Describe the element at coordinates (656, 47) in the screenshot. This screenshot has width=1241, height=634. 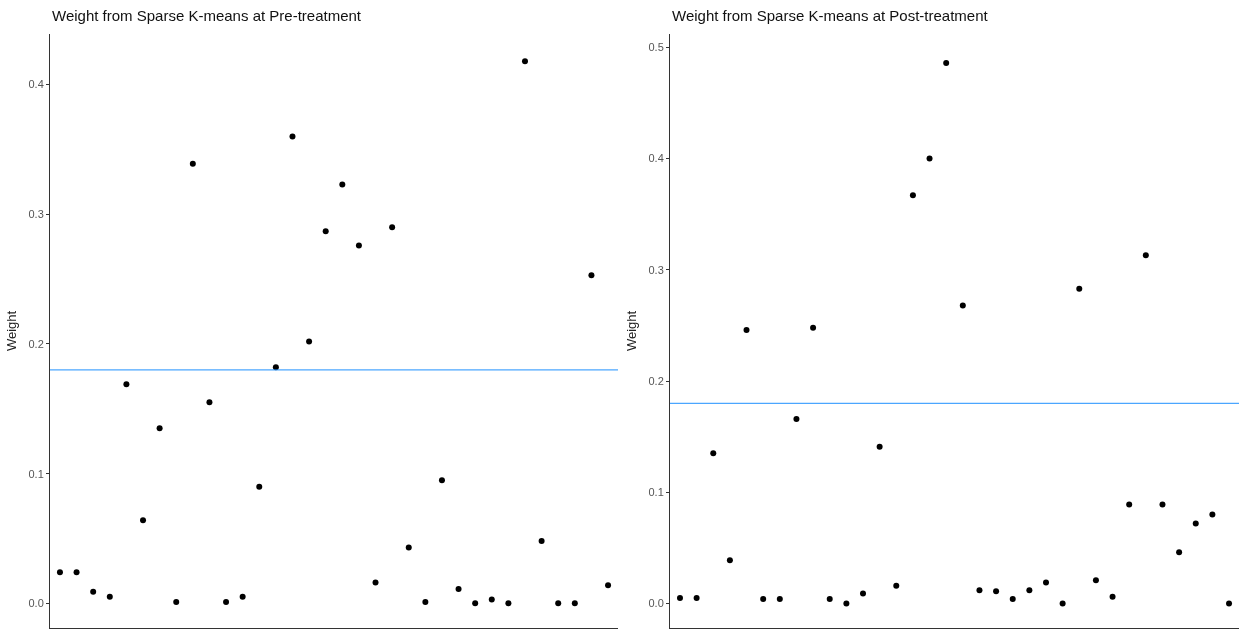
I see `y-tick-label: 0.5` at that location.